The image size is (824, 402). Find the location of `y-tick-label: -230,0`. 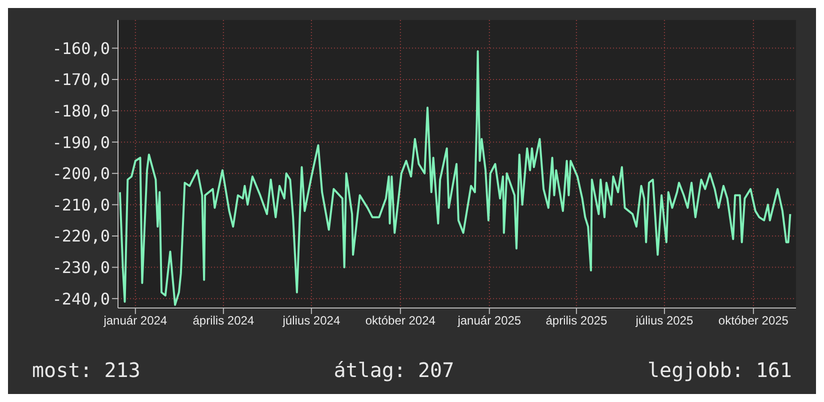

y-tick-label: -230,0 is located at coordinates (81, 267).